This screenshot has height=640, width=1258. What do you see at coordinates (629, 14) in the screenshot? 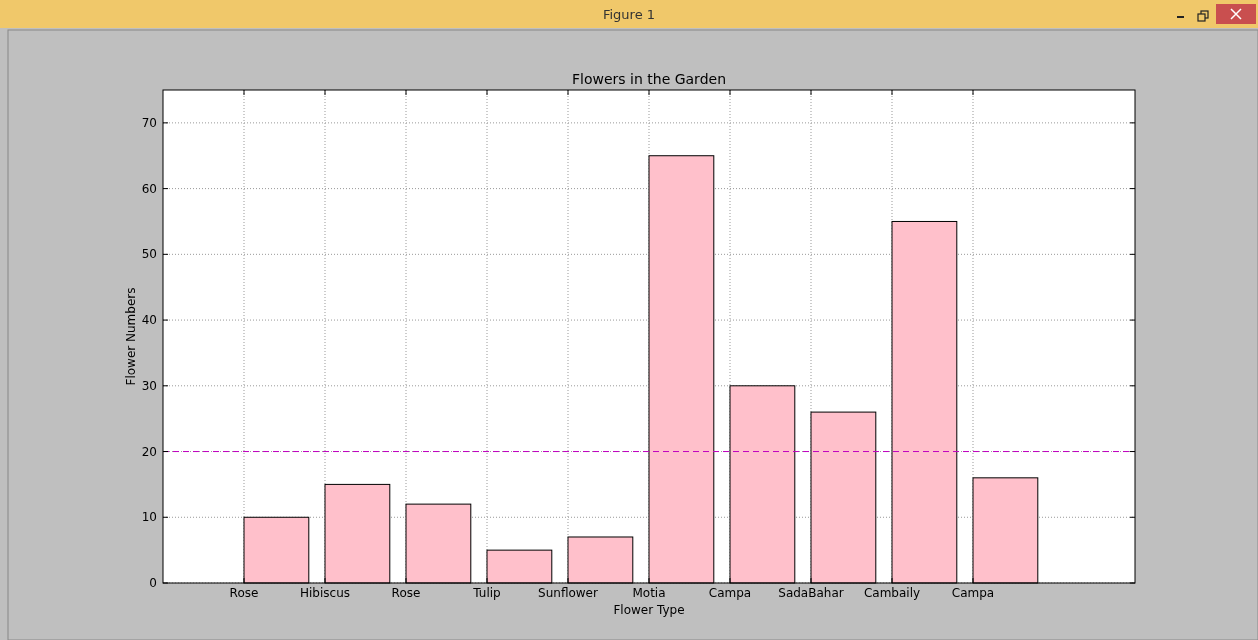
I see `caption: Figure 1` at bounding box center [629, 14].